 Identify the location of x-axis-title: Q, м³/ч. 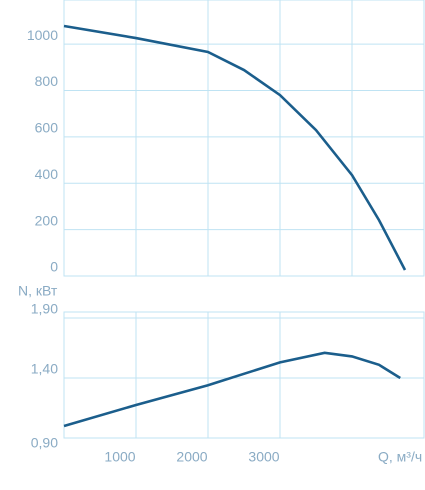
(400, 457).